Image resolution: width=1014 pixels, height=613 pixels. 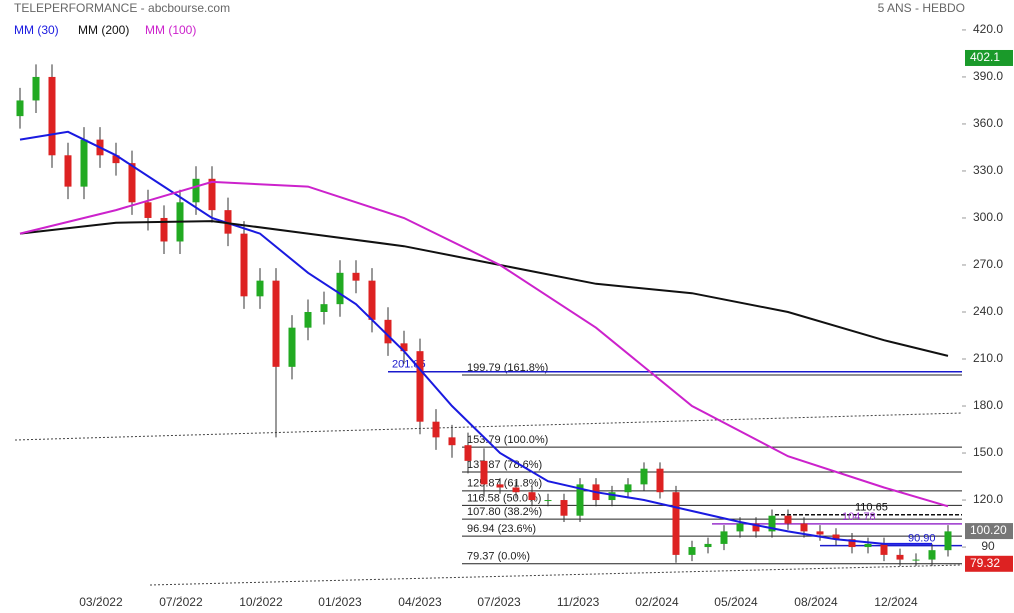 What do you see at coordinates (859, 517) in the screenshot?
I see `annotation-label: 104.78` at bounding box center [859, 517].